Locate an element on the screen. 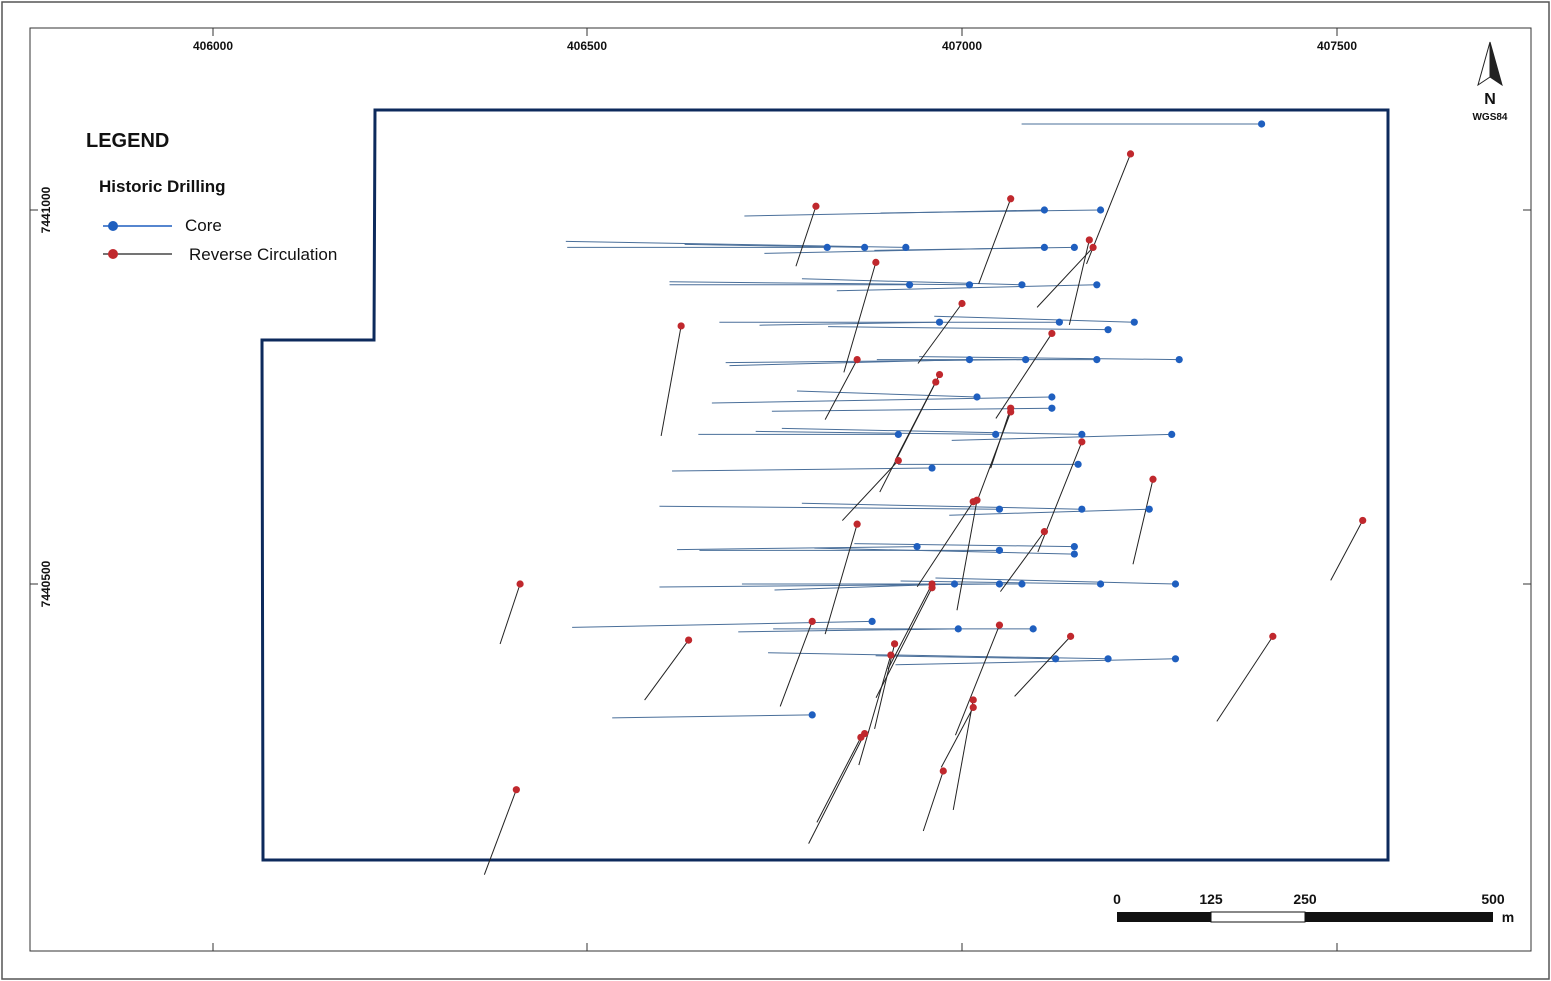  scale-label: 500 is located at coordinates (1493, 899).